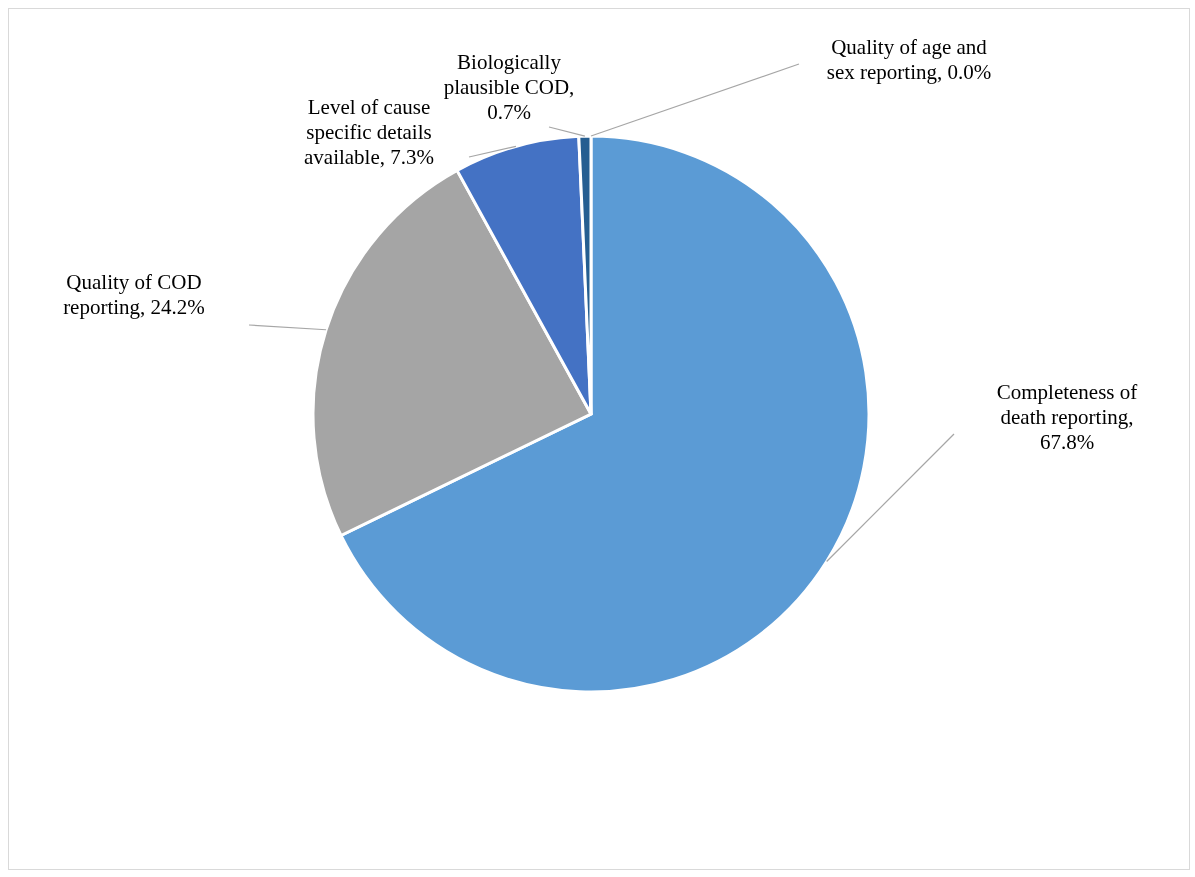 This screenshot has height=877, width=1195. I want to click on slice-label: Completeness of death reporting, 67.8%, so click(1067, 417).